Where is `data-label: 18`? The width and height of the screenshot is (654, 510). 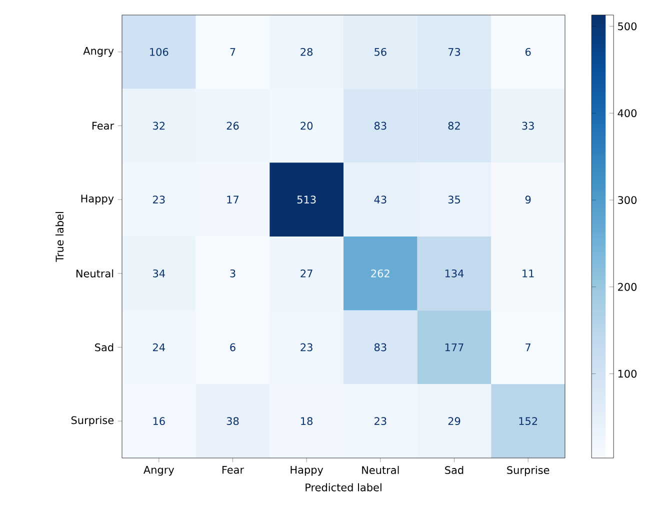 data-label: 18 is located at coordinates (307, 421).